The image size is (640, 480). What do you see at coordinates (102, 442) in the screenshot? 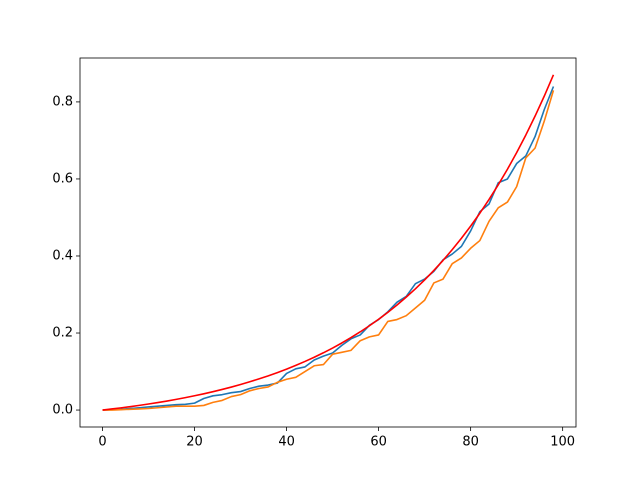
I see `x-tick-label: 0` at bounding box center [102, 442].